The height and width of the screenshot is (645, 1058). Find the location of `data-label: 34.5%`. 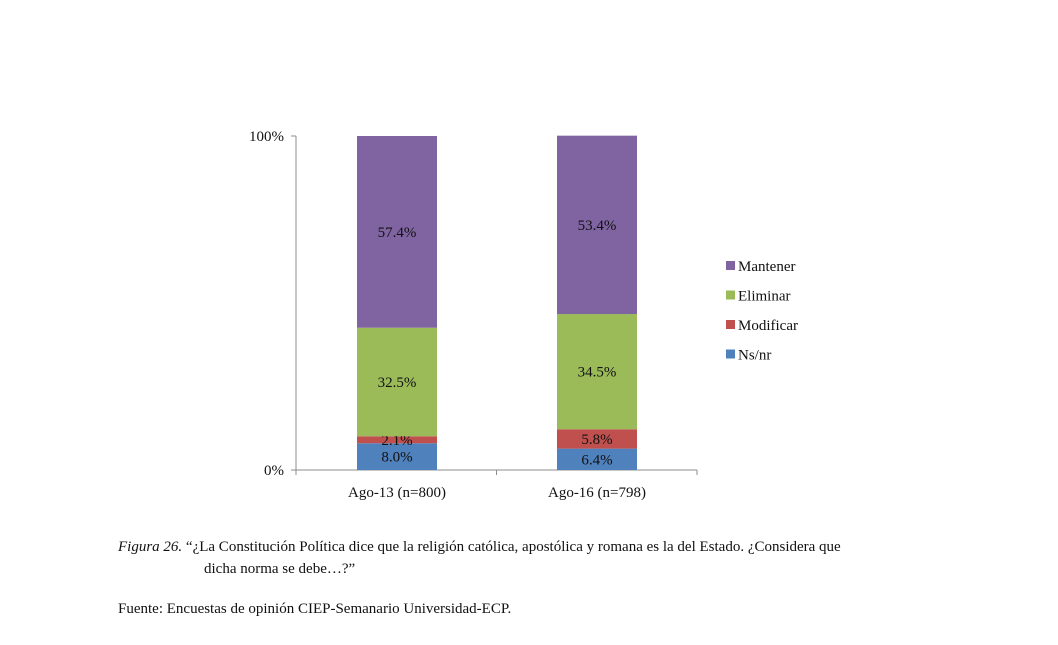

data-label: 34.5% is located at coordinates (597, 373).